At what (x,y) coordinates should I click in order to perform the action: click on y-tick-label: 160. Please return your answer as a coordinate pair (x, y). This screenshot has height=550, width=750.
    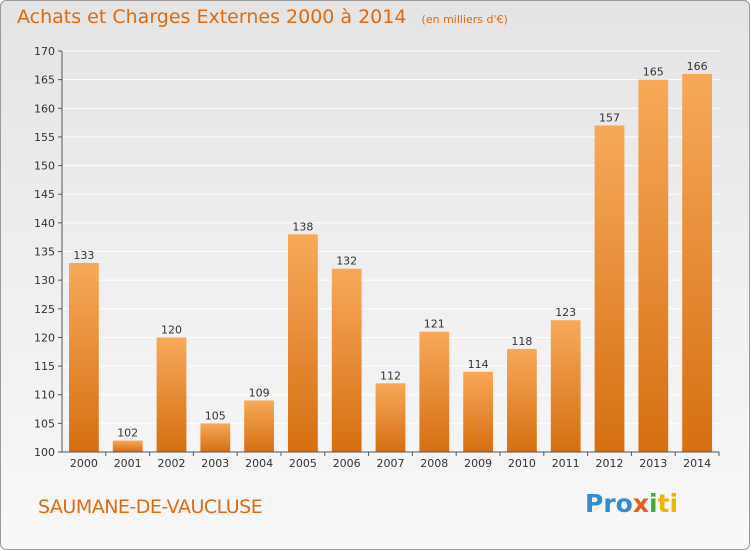
    Looking at the image, I should click on (44, 108).